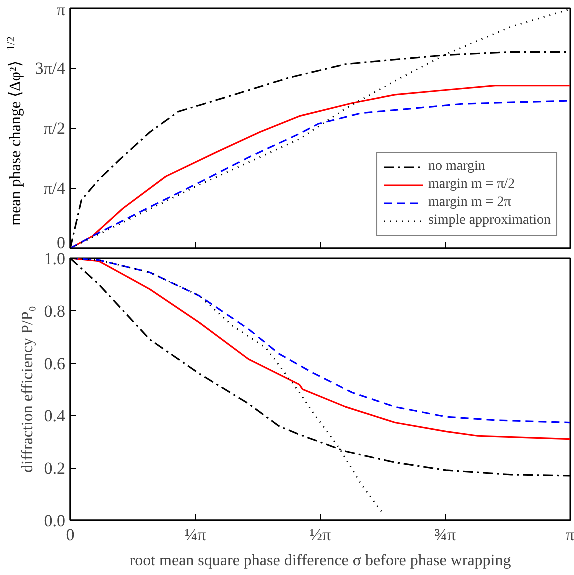 The height and width of the screenshot is (575, 574). I want to click on y-tick-label: 0.2, so click(55, 468).